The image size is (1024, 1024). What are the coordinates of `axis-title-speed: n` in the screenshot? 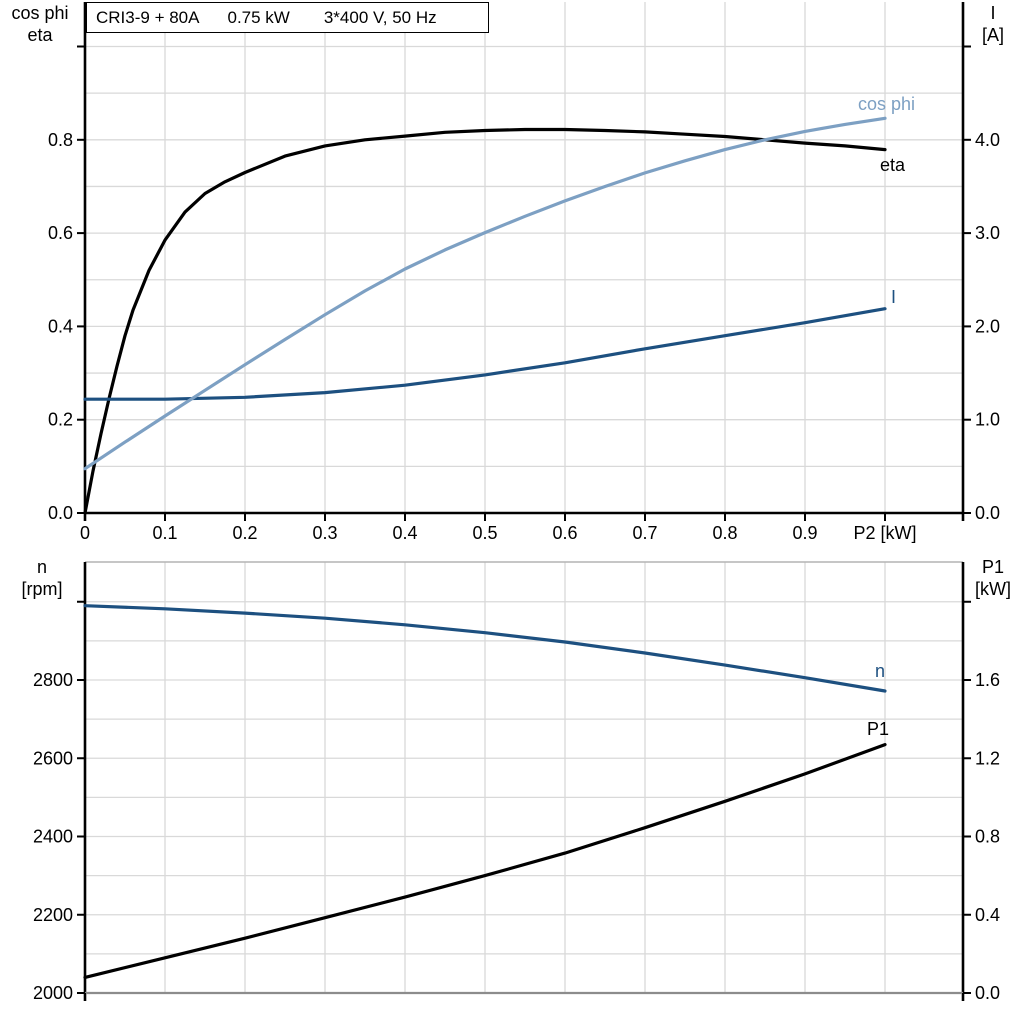 It's located at (41, 567).